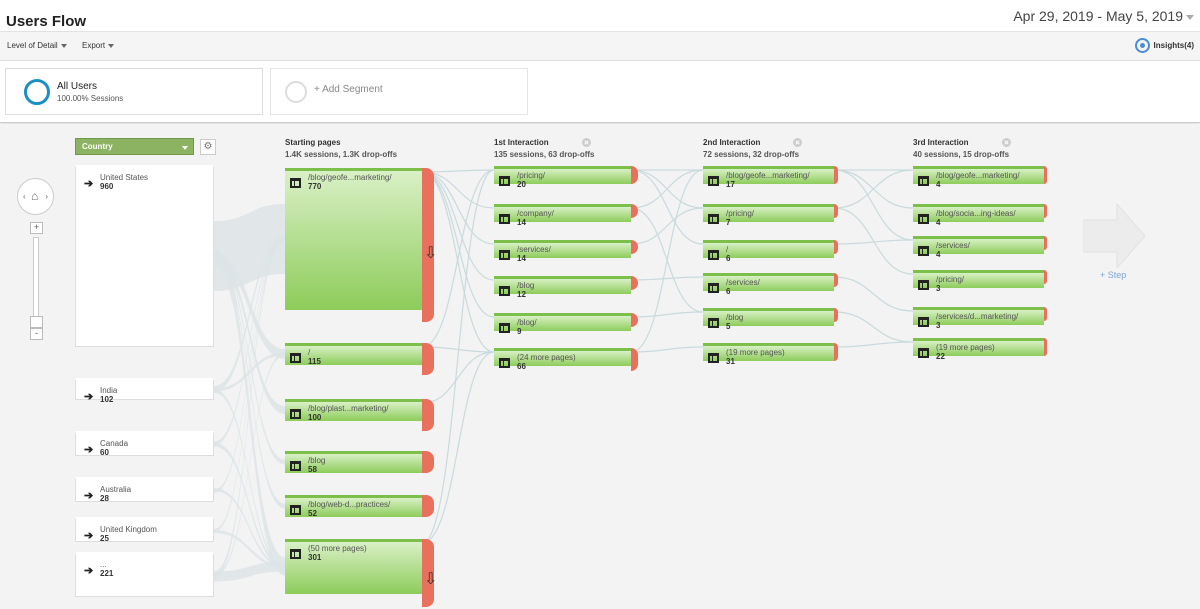  What do you see at coordinates (531, 175) in the screenshot?
I see `node-name: /pricing/` at bounding box center [531, 175].